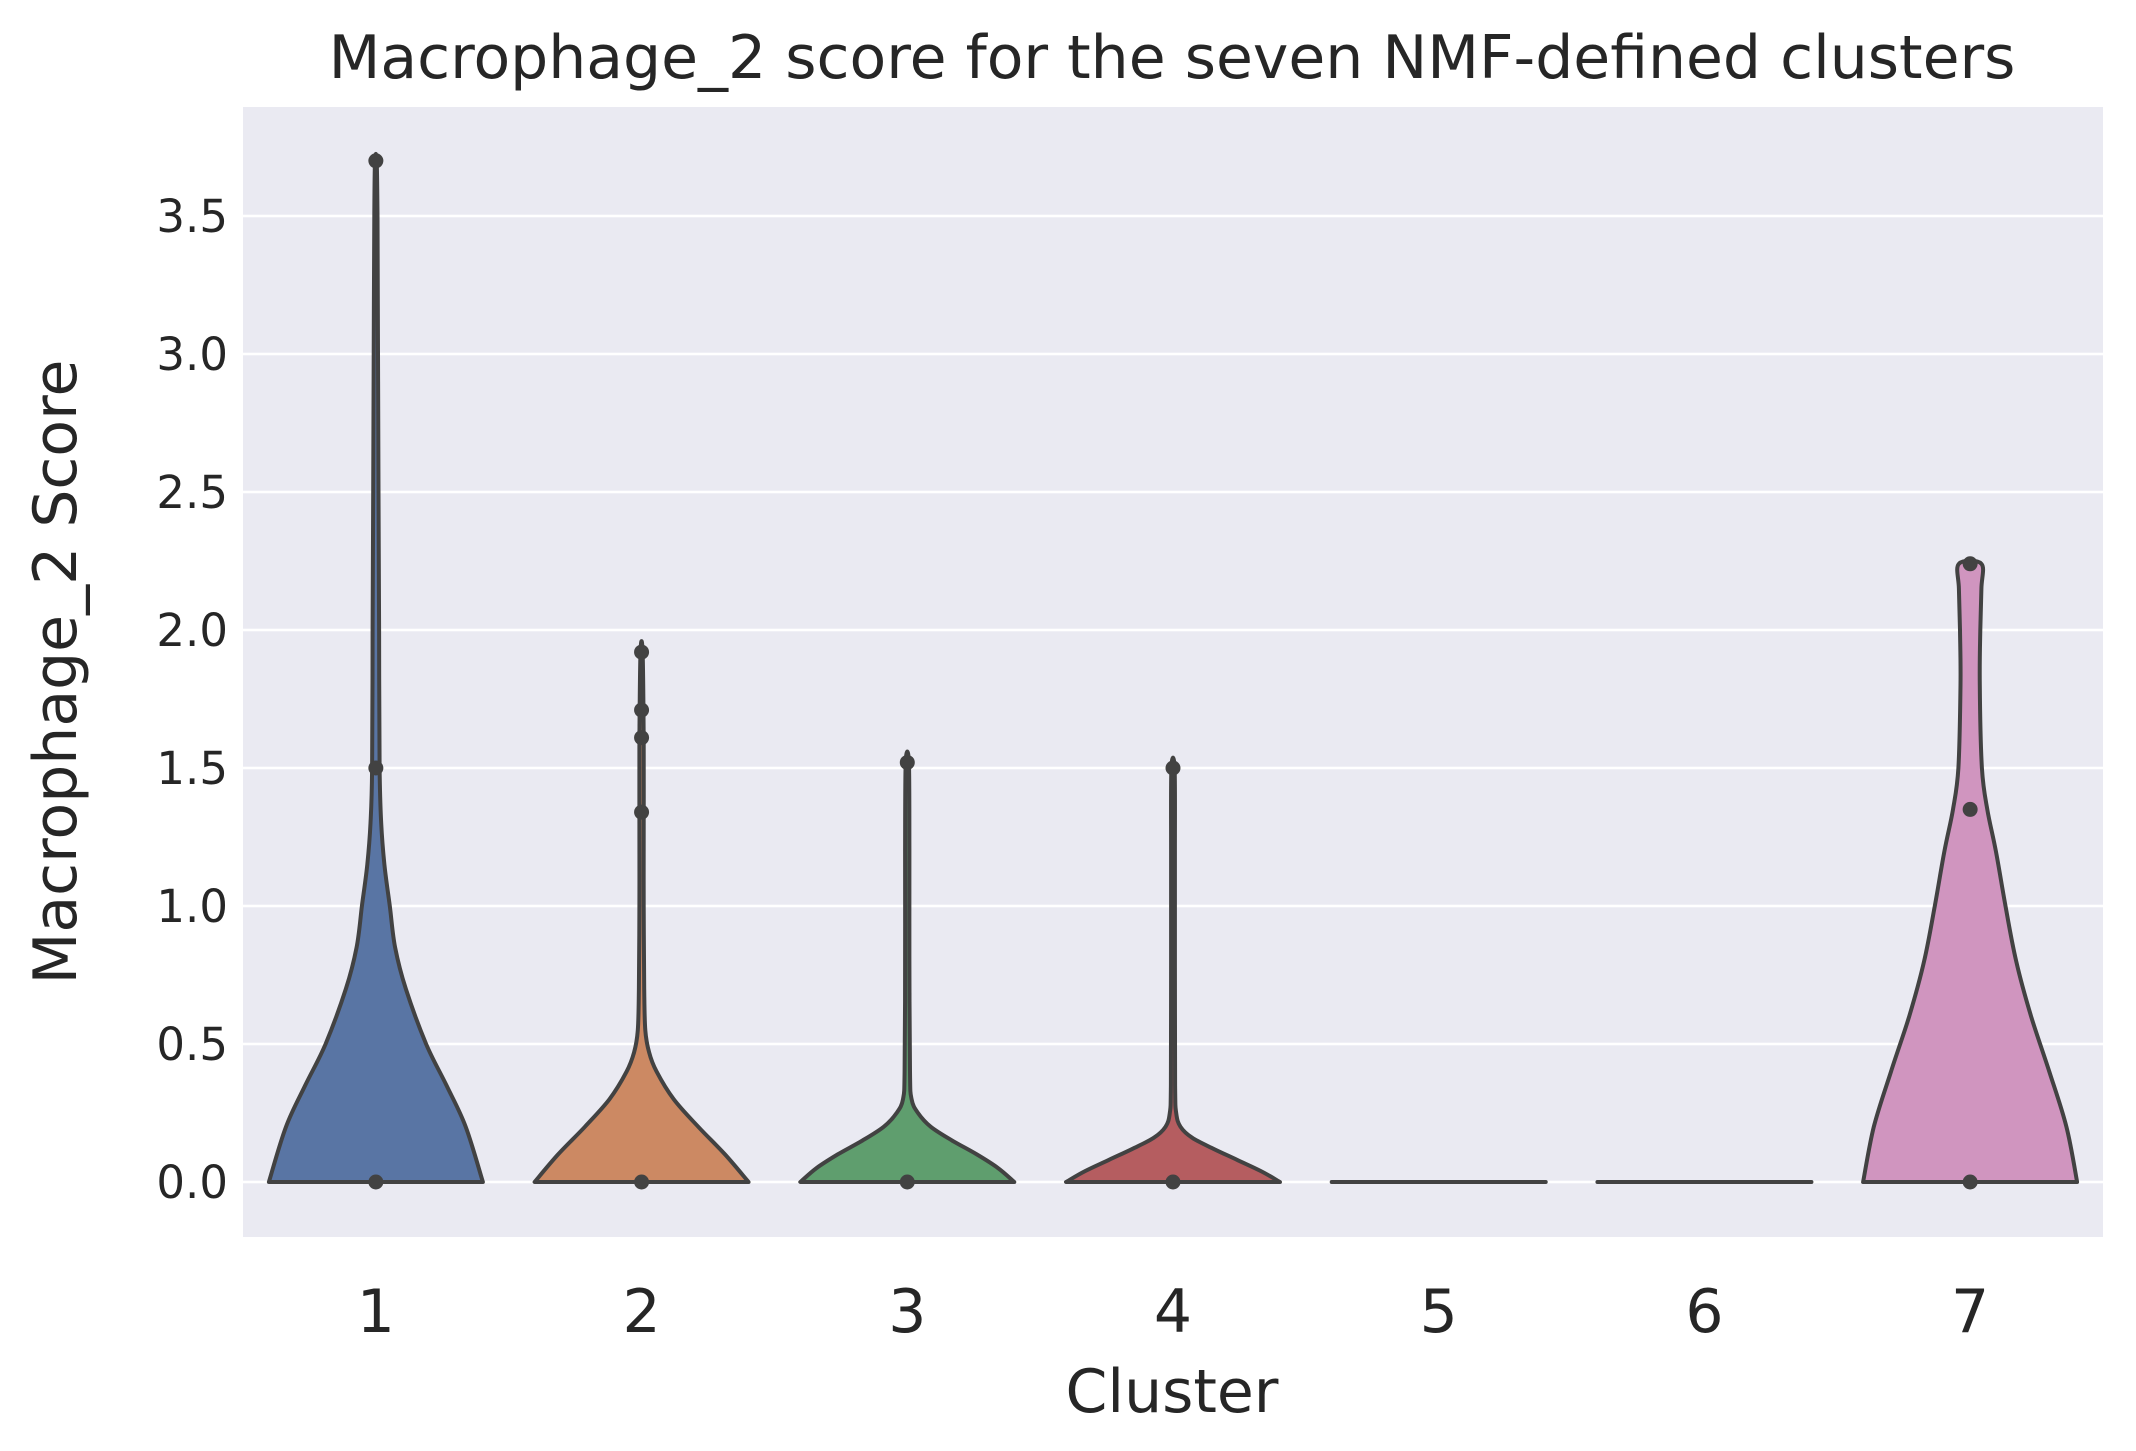 Image resolution: width=2136 pixels, height=1451 pixels. Describe the element at coordinates (192, 216) in the screenshot. I see `y-tick-label: 3.5` at that location.